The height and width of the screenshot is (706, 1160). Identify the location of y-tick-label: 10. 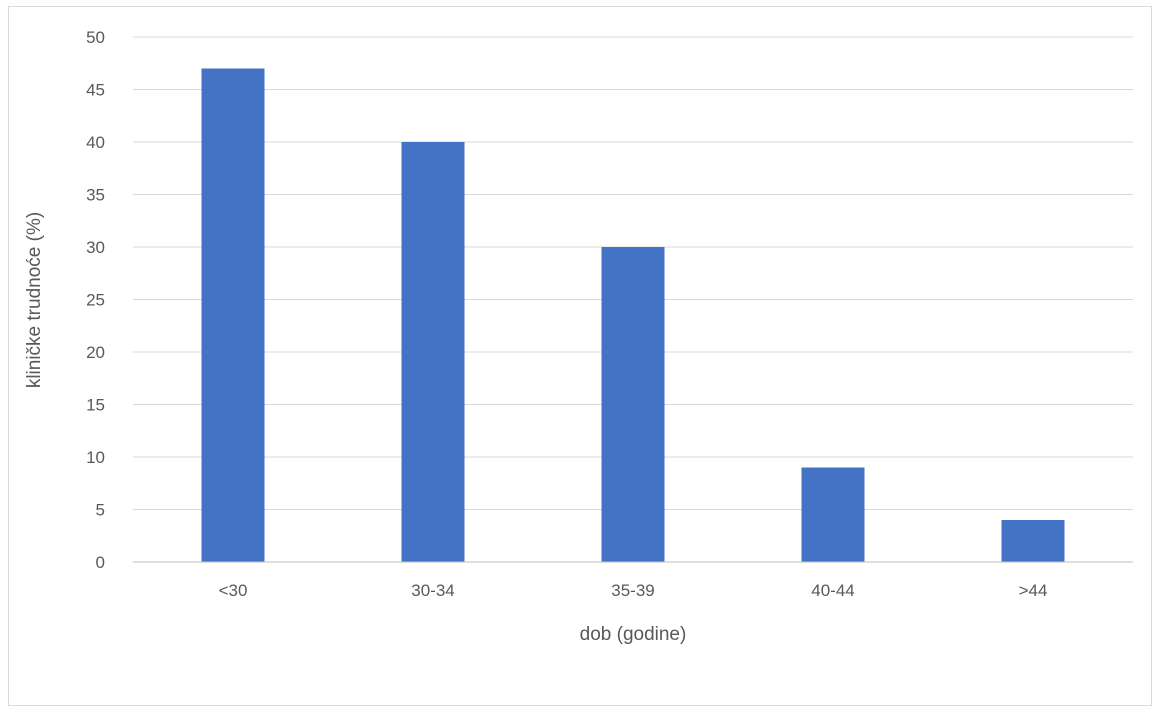
(95, 457).